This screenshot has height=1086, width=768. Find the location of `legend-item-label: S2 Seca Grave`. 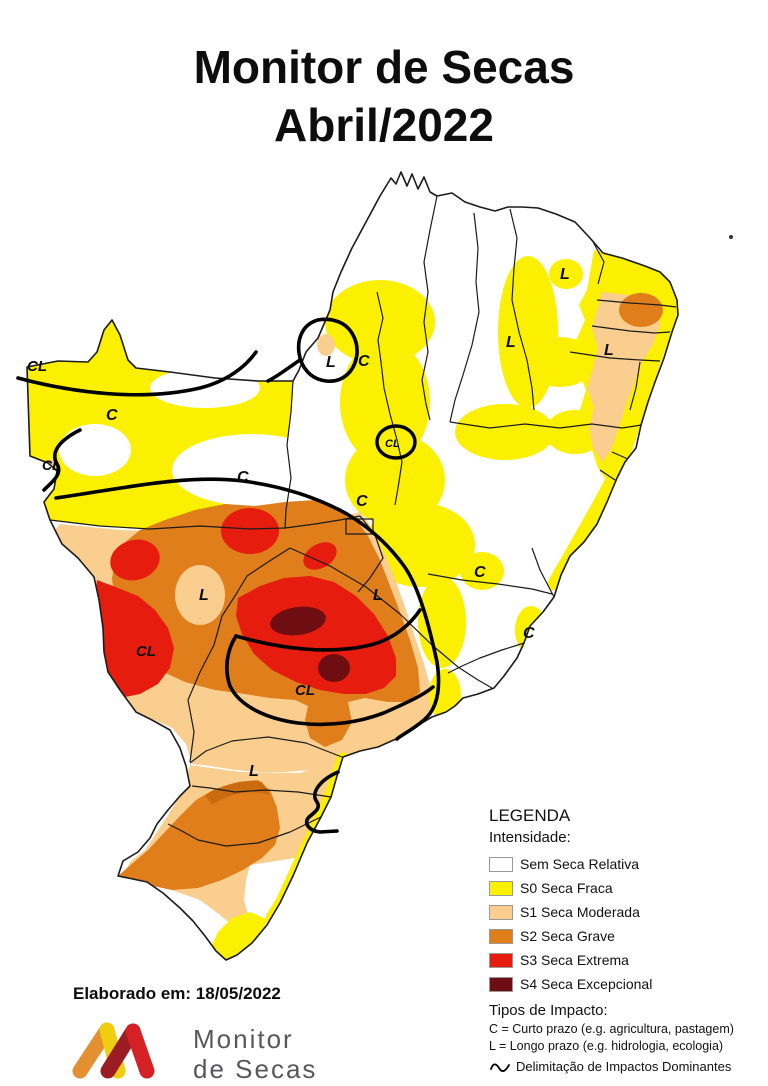

legend-item-label: S2 Seca Grave is located at coordinates (567, 936).